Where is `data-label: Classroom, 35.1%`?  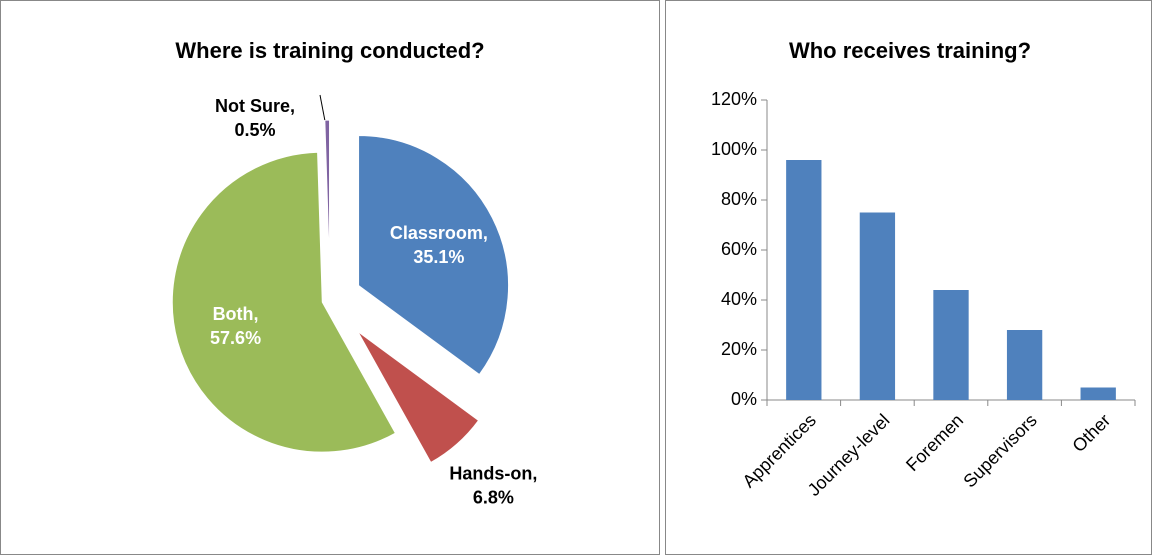
data-label: Classroom, 35.1% is located at coordinates (439, 245).